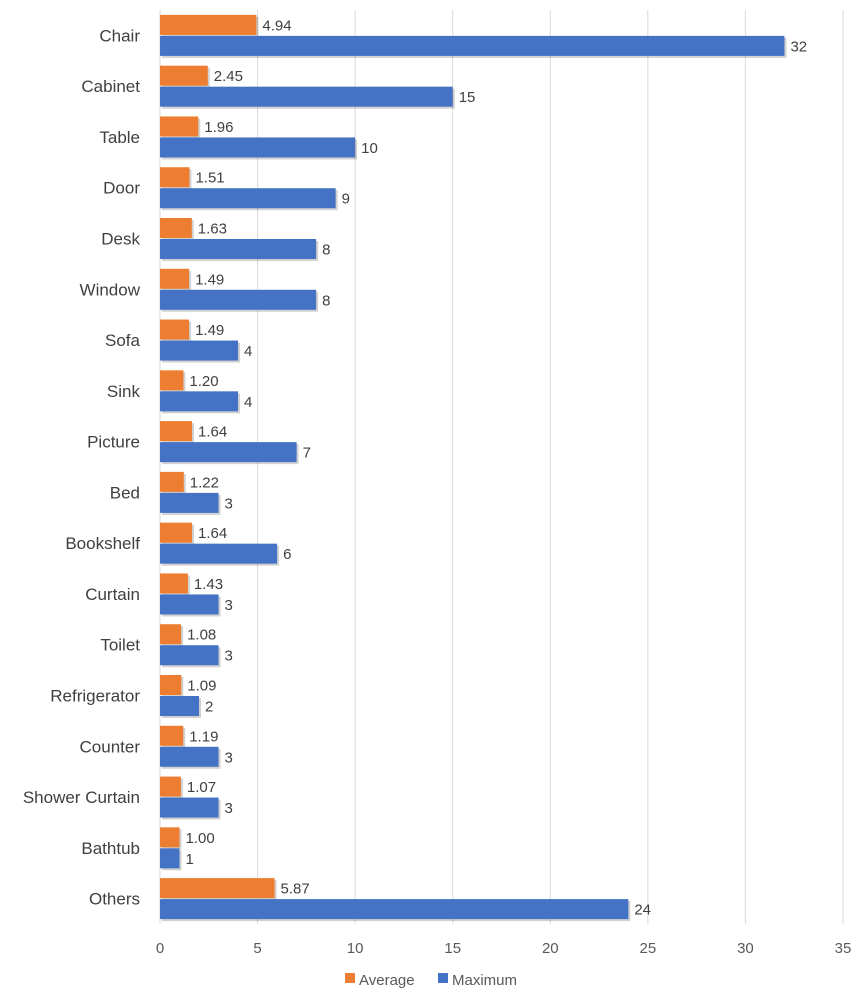 The width and height of the screenshot is (867, 1005). What do you see at coordinates (229, 605) in the screenshot?
I see `data-label-maximum-curtain: 3` at bounding box center [229, 605].